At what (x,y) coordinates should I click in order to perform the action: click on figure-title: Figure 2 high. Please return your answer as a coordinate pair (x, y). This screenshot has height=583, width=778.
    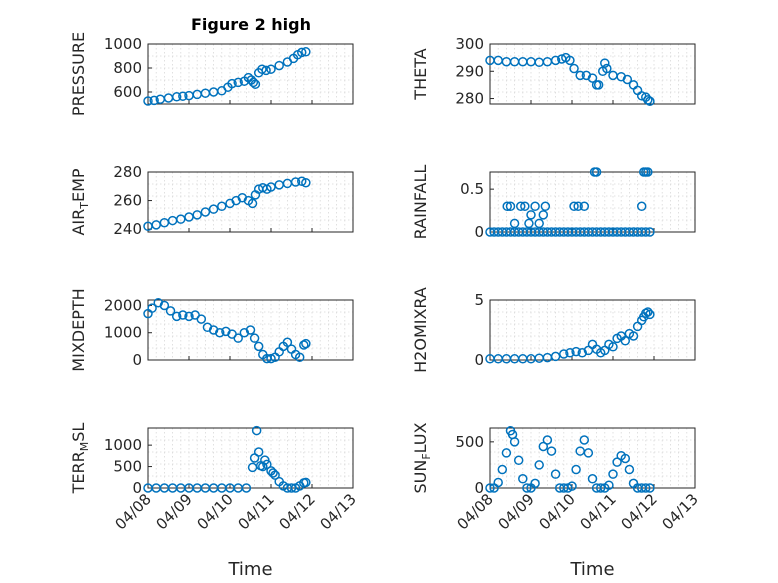
    Looking at the image, I should click on (251, 24).